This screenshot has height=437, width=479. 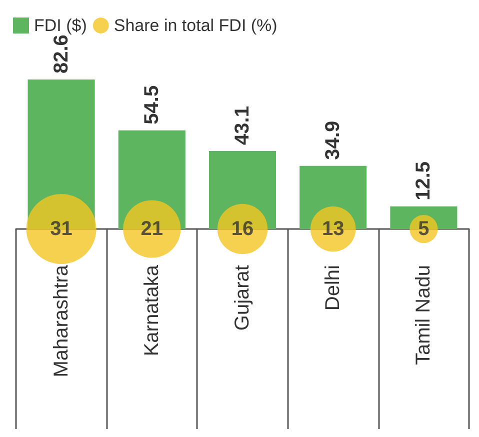 What do you see at coordinates (243, 125) in the screenshot?
I see `data-label: 43.1` at bounding box center [243, 125].